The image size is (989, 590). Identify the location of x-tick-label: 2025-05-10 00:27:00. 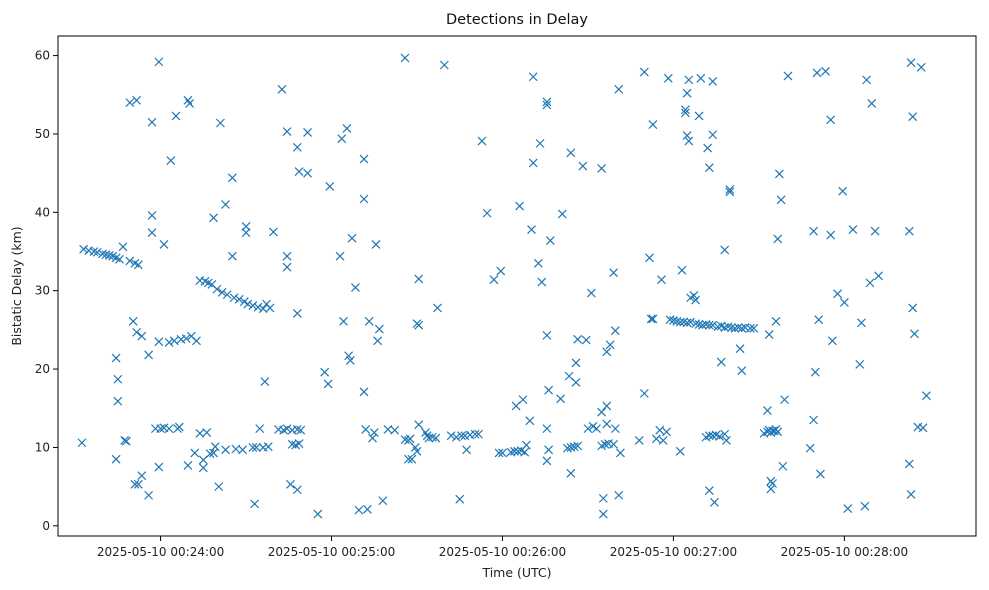
(673, 552).